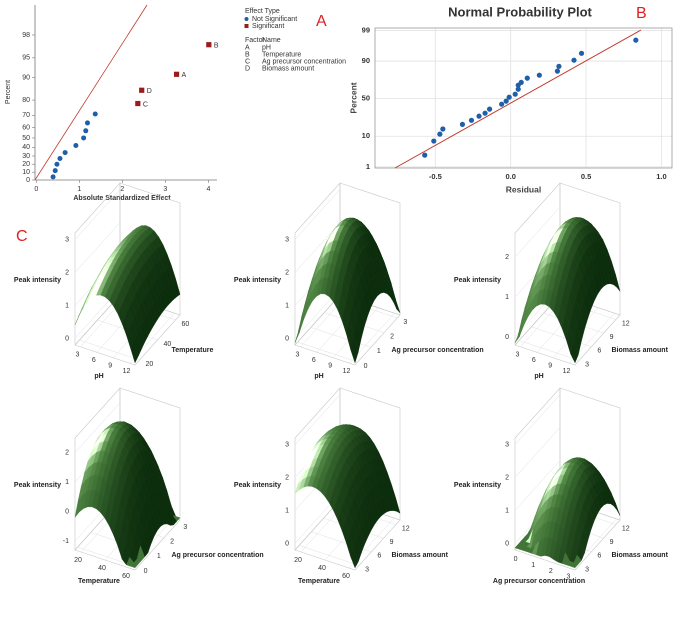  I want to click on y-tick-label: 12, so click(626, 528).